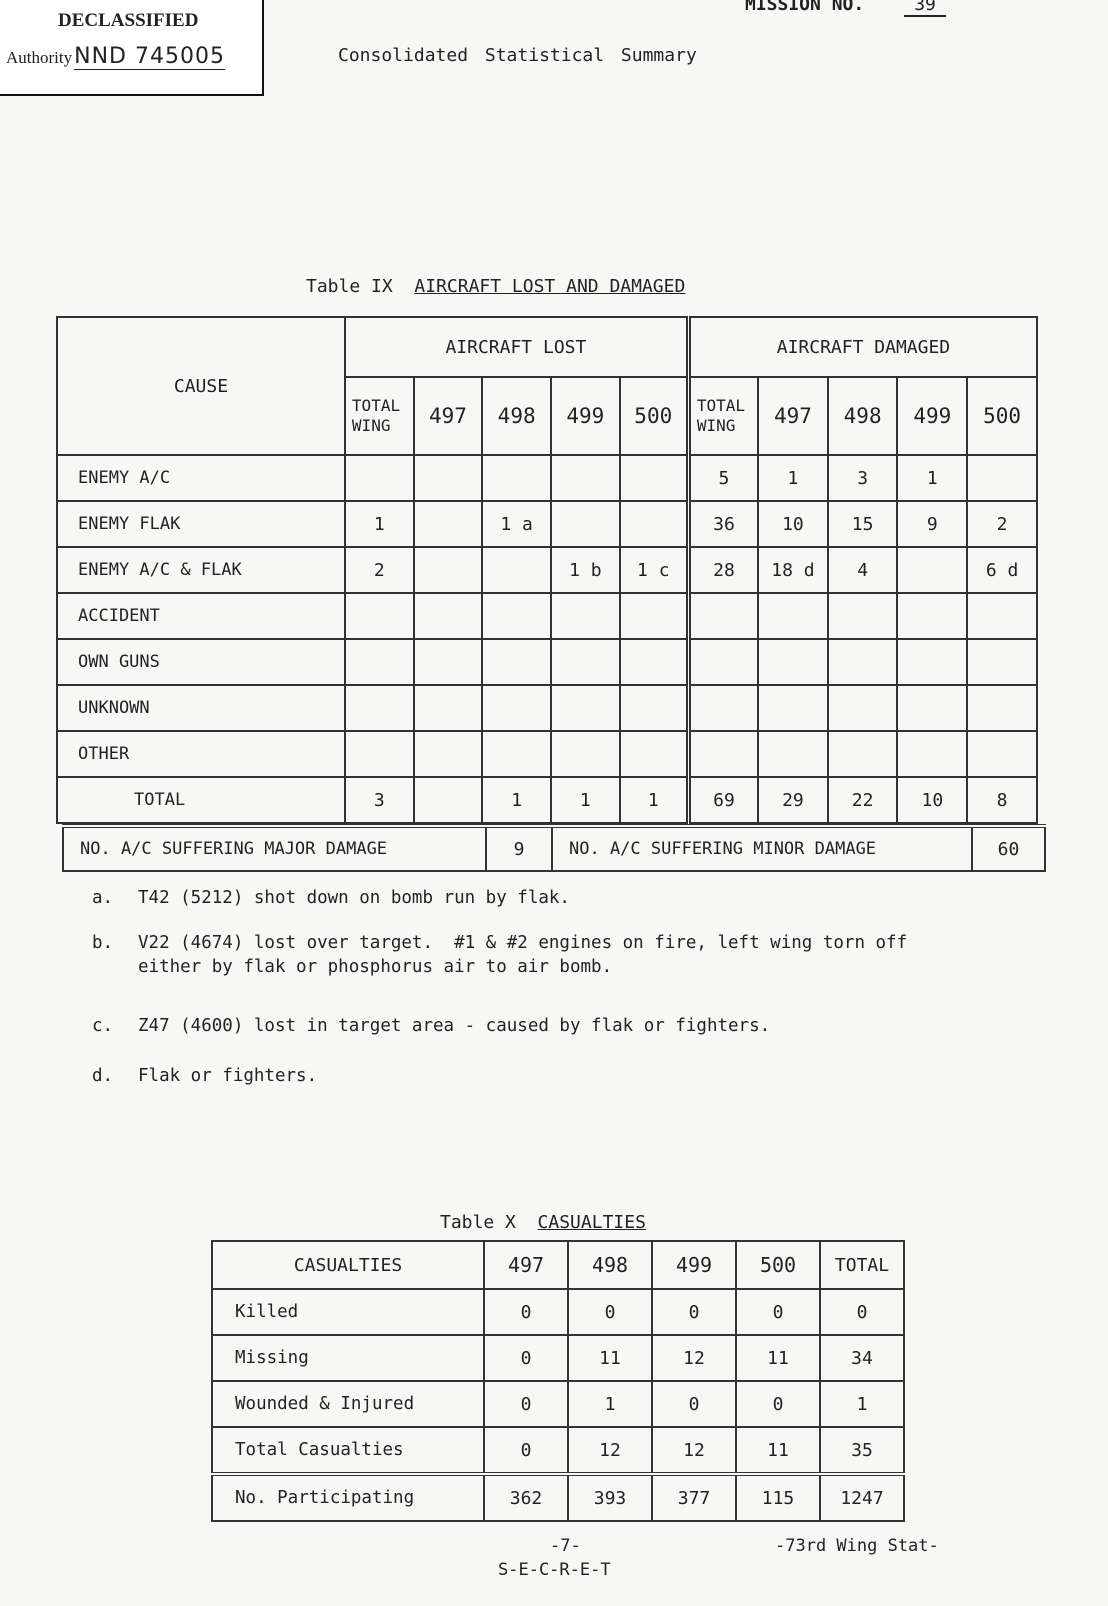 This screenshot has height=1606, width=1108. Describe the element at coordinates (547, 478) in the screenshot. I see `table-row: ENEMY A/C 5 1 3 1` at that location.